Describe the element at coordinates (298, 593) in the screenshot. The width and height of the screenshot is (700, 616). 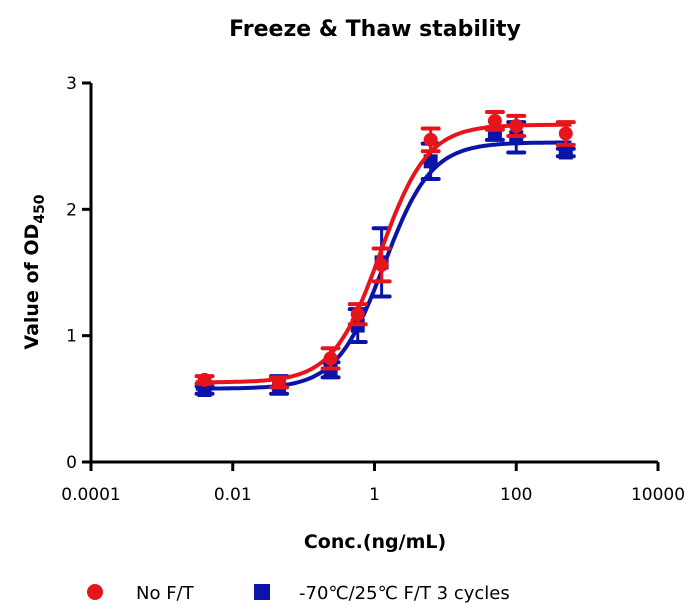
I see `legend: No F/T -70℃/25℃ F/T 3 cycles` at that location.